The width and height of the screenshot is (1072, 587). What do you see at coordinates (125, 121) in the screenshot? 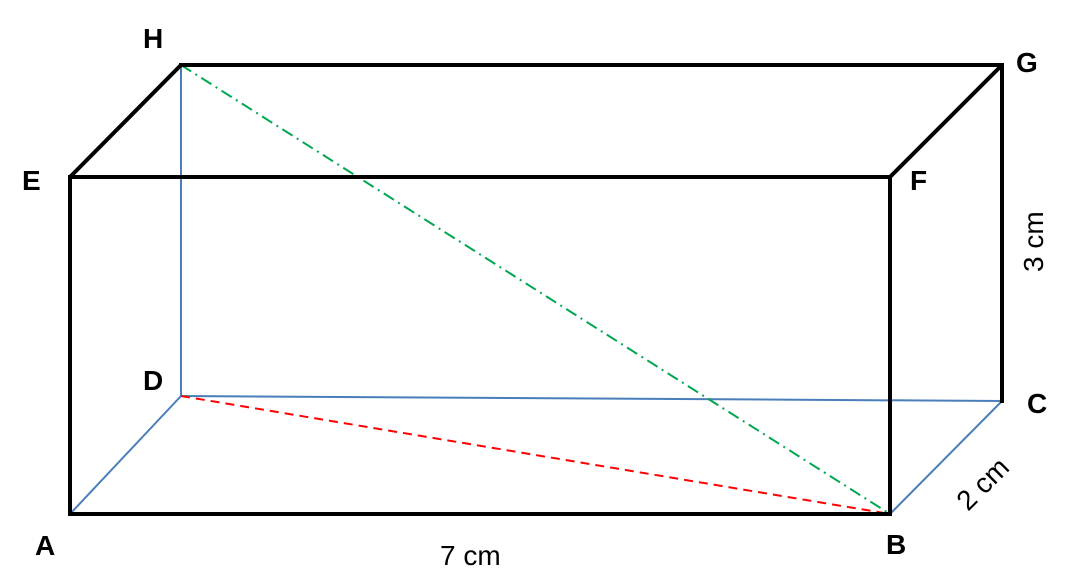
I see `edge-EH` at bounding box center [125, 121].